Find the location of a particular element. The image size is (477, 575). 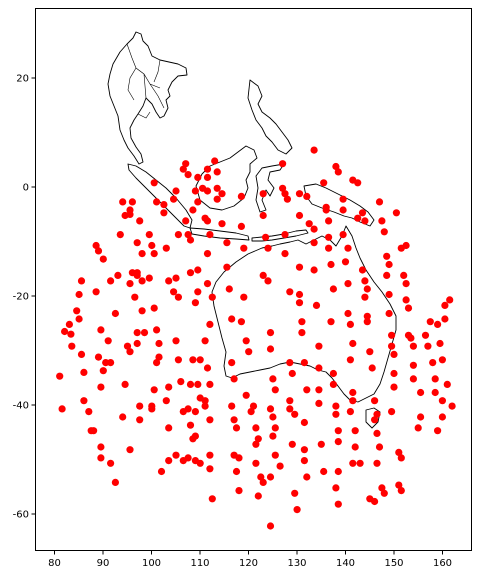

x-tick-label: 80 is located at coordinates (54, 563).